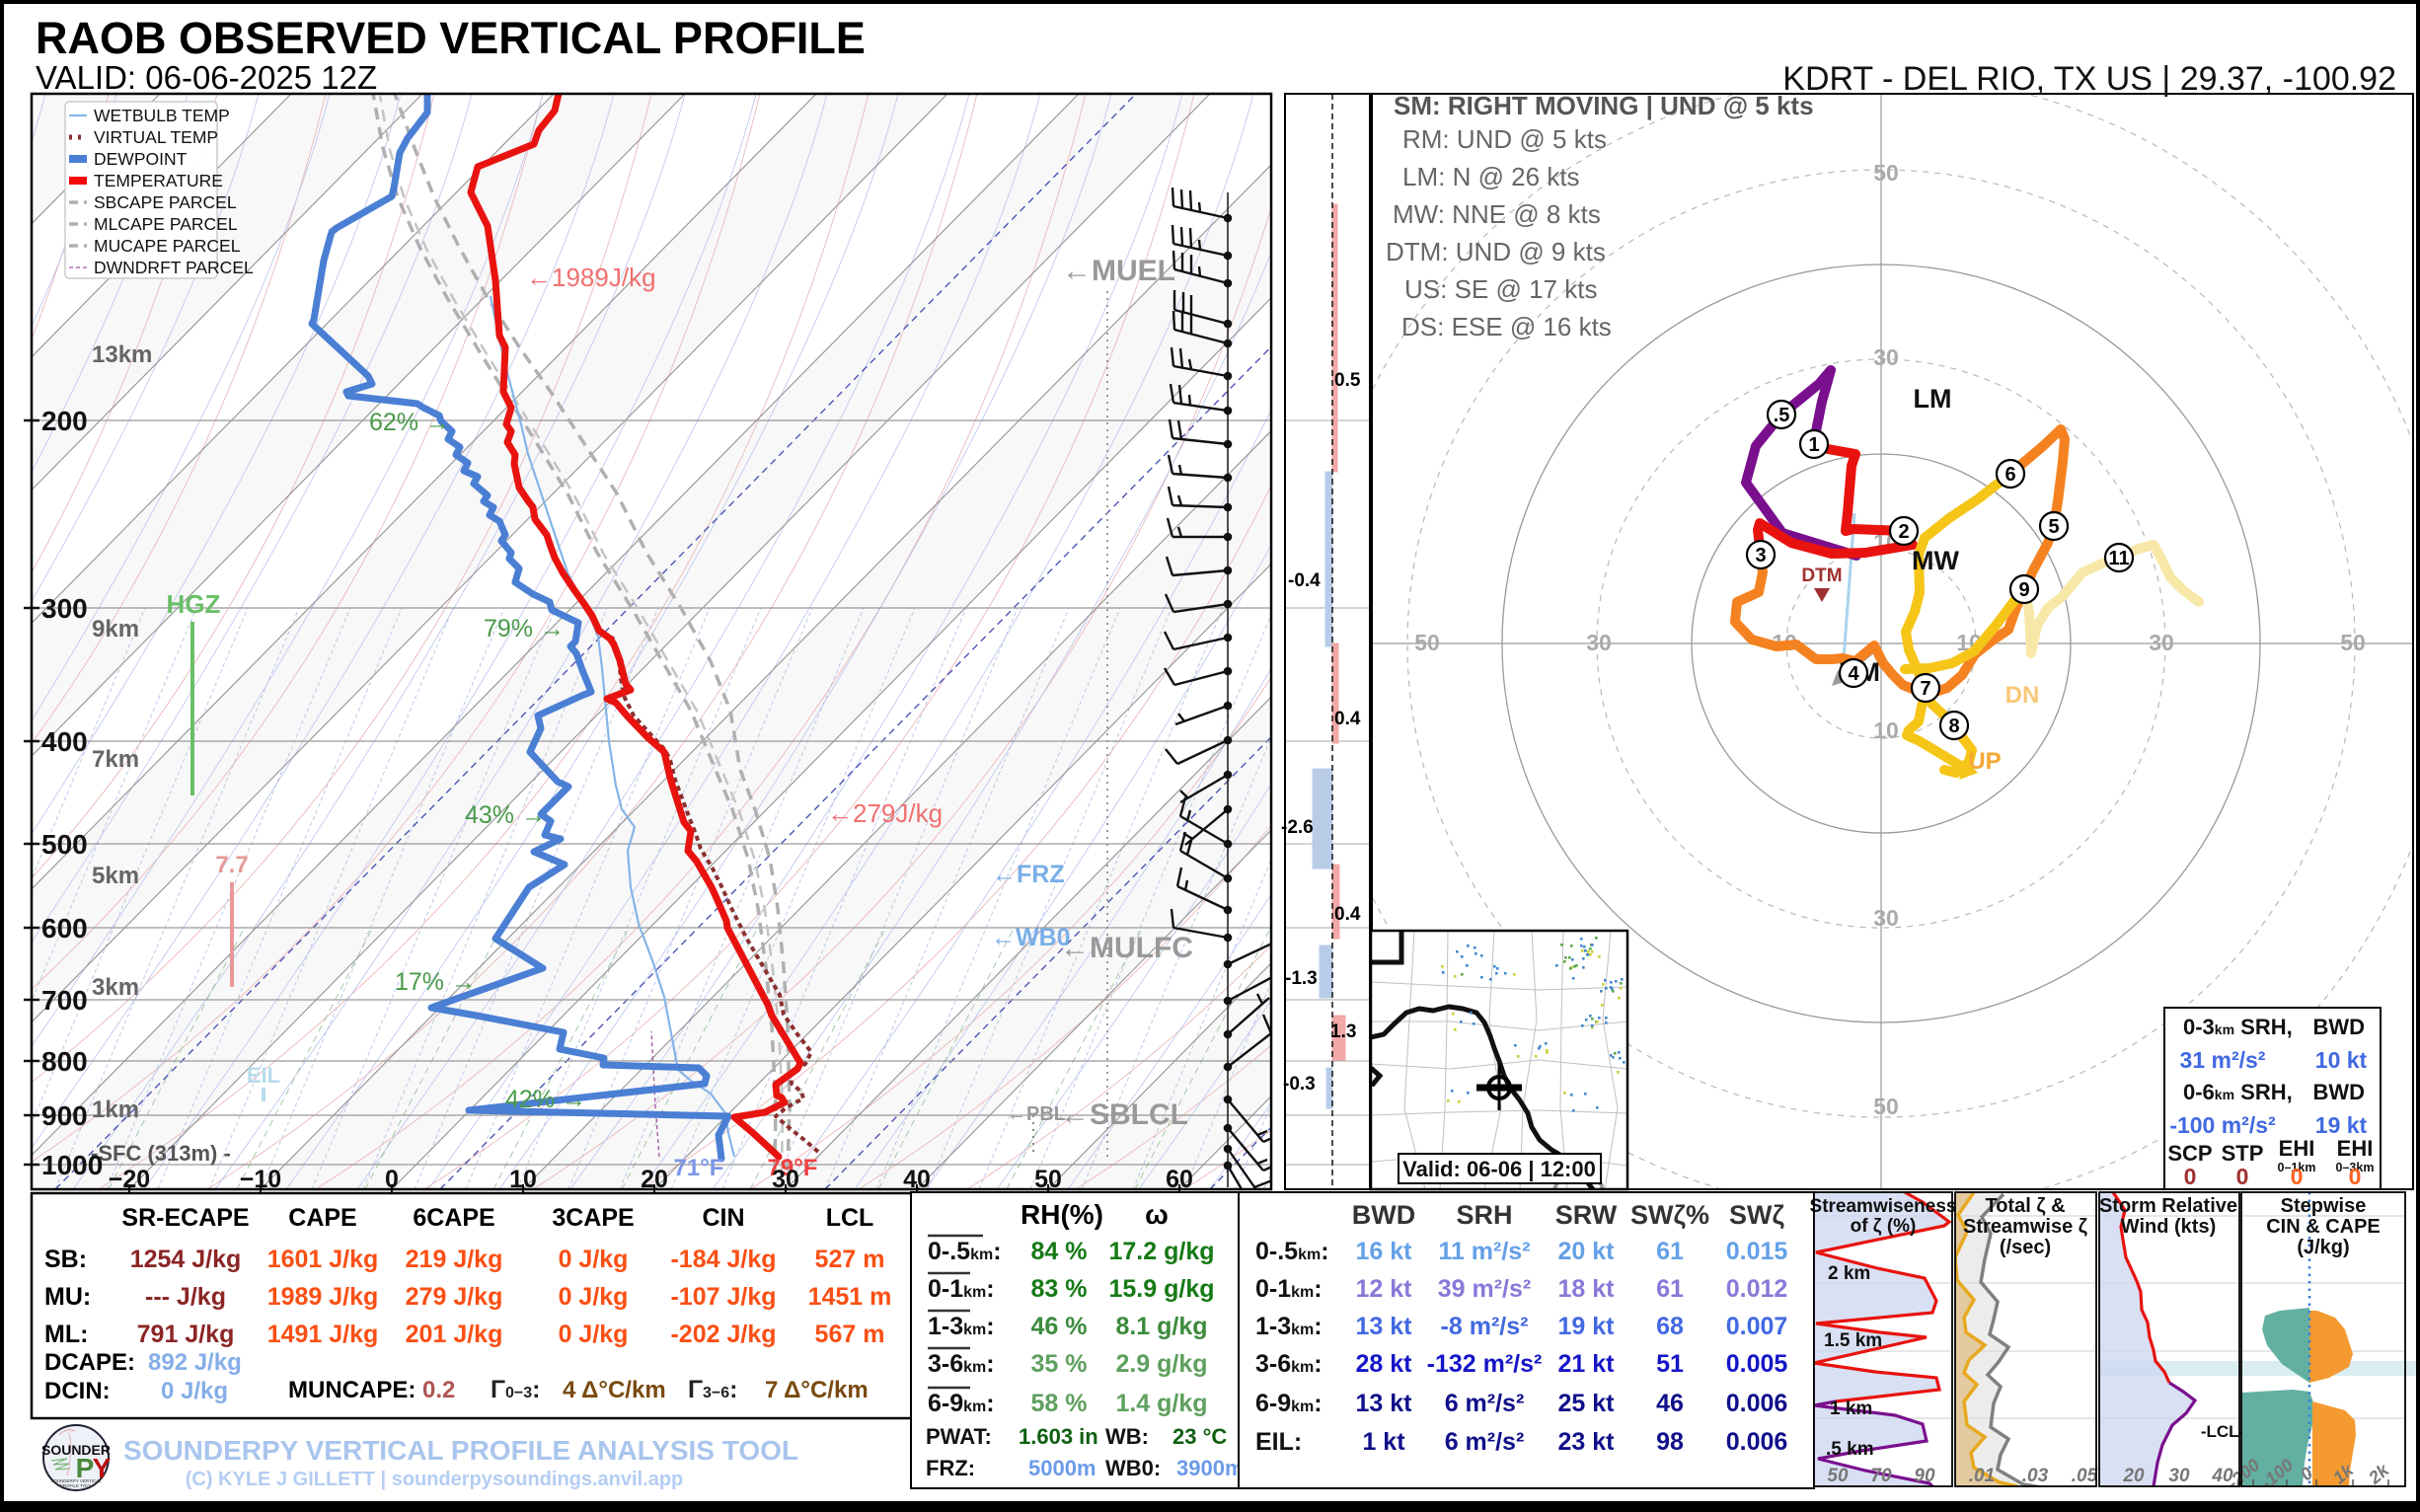  I want to click on svg-text: 68, so click(1670, 1326).